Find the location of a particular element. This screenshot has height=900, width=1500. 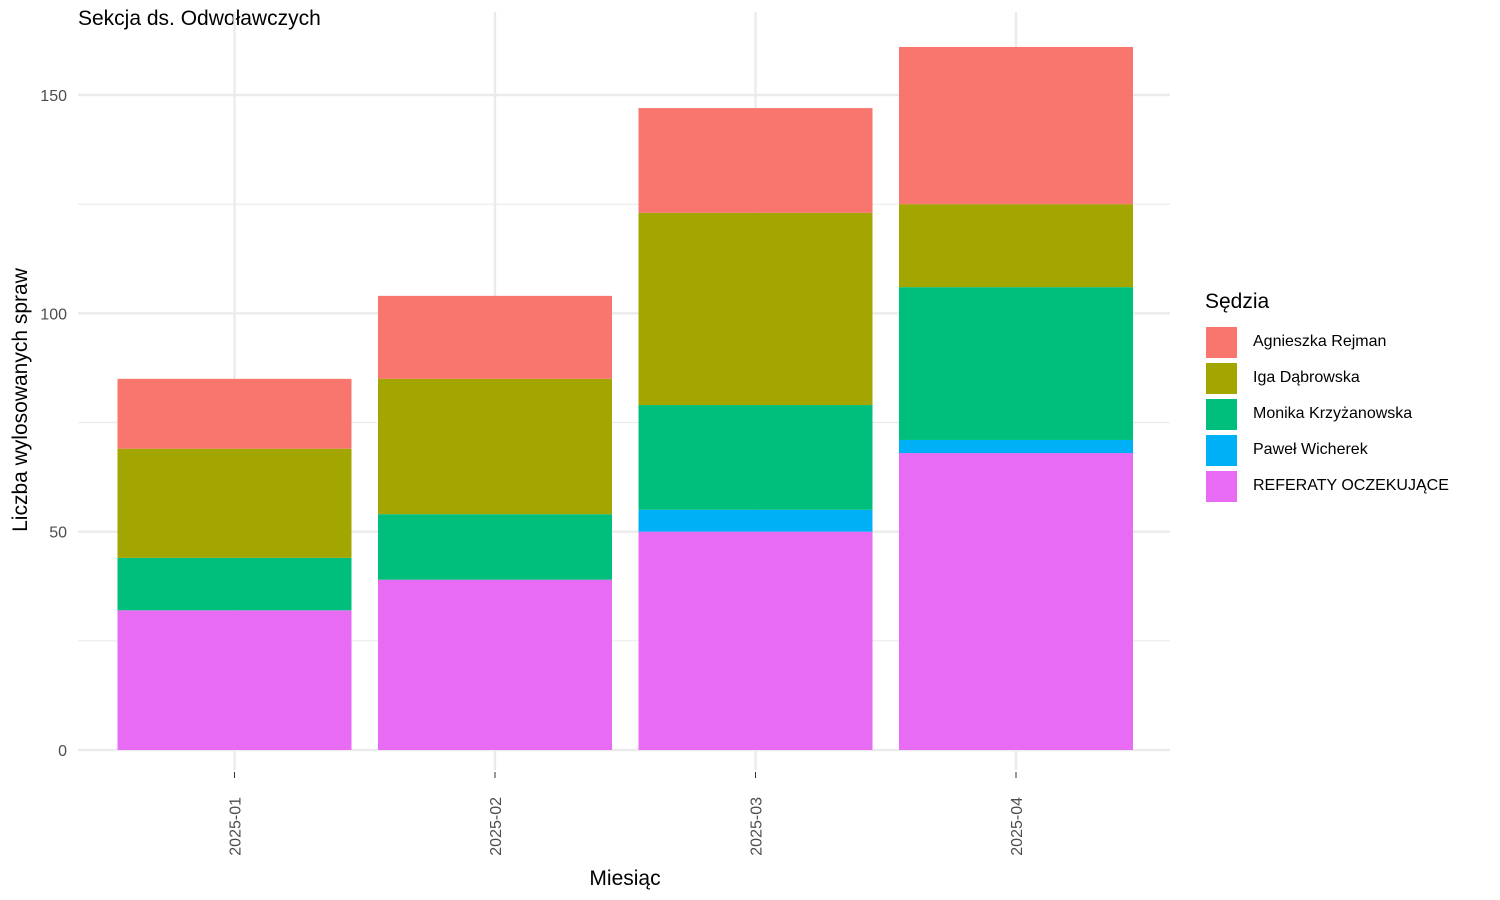

x-axis-ticks: 2025-01 2025-02 2025-03 2025-04 is located at coordinates (627, 814).